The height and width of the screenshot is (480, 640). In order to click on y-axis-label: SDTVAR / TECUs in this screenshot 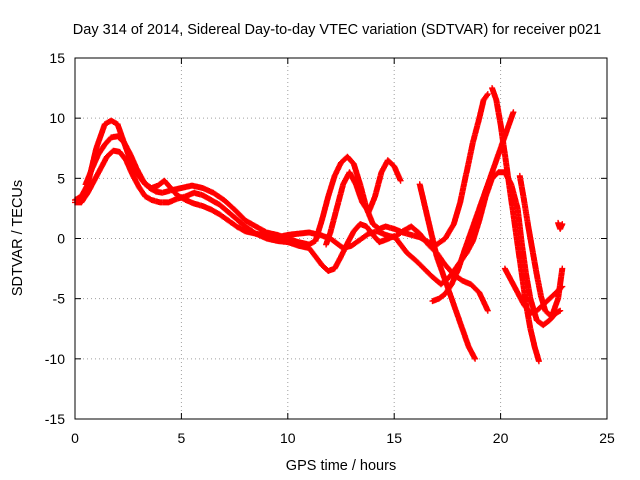, I will do `click(18, 238)`.